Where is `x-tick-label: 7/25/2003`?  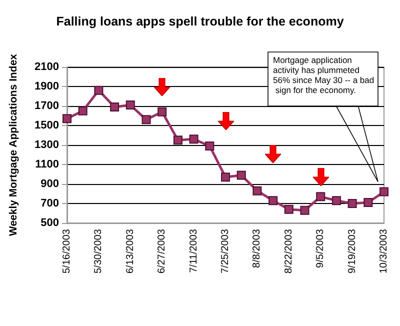 x-tick-label: 7/25/2003 is located at coordinates (225, 251).